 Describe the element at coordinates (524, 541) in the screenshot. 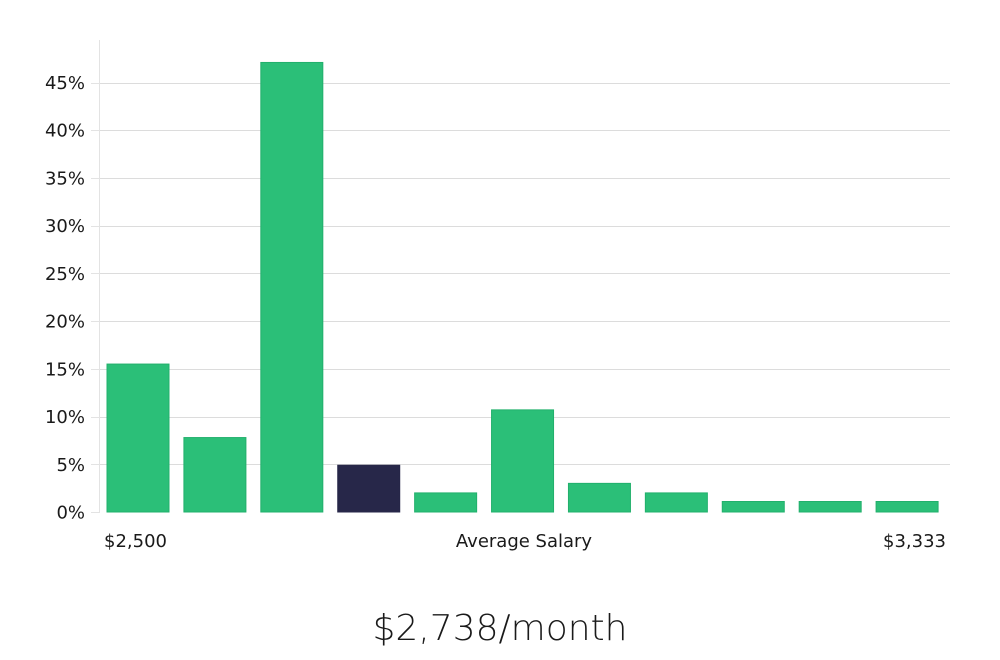

I see `x-axis-title: Average Salary` at that location.